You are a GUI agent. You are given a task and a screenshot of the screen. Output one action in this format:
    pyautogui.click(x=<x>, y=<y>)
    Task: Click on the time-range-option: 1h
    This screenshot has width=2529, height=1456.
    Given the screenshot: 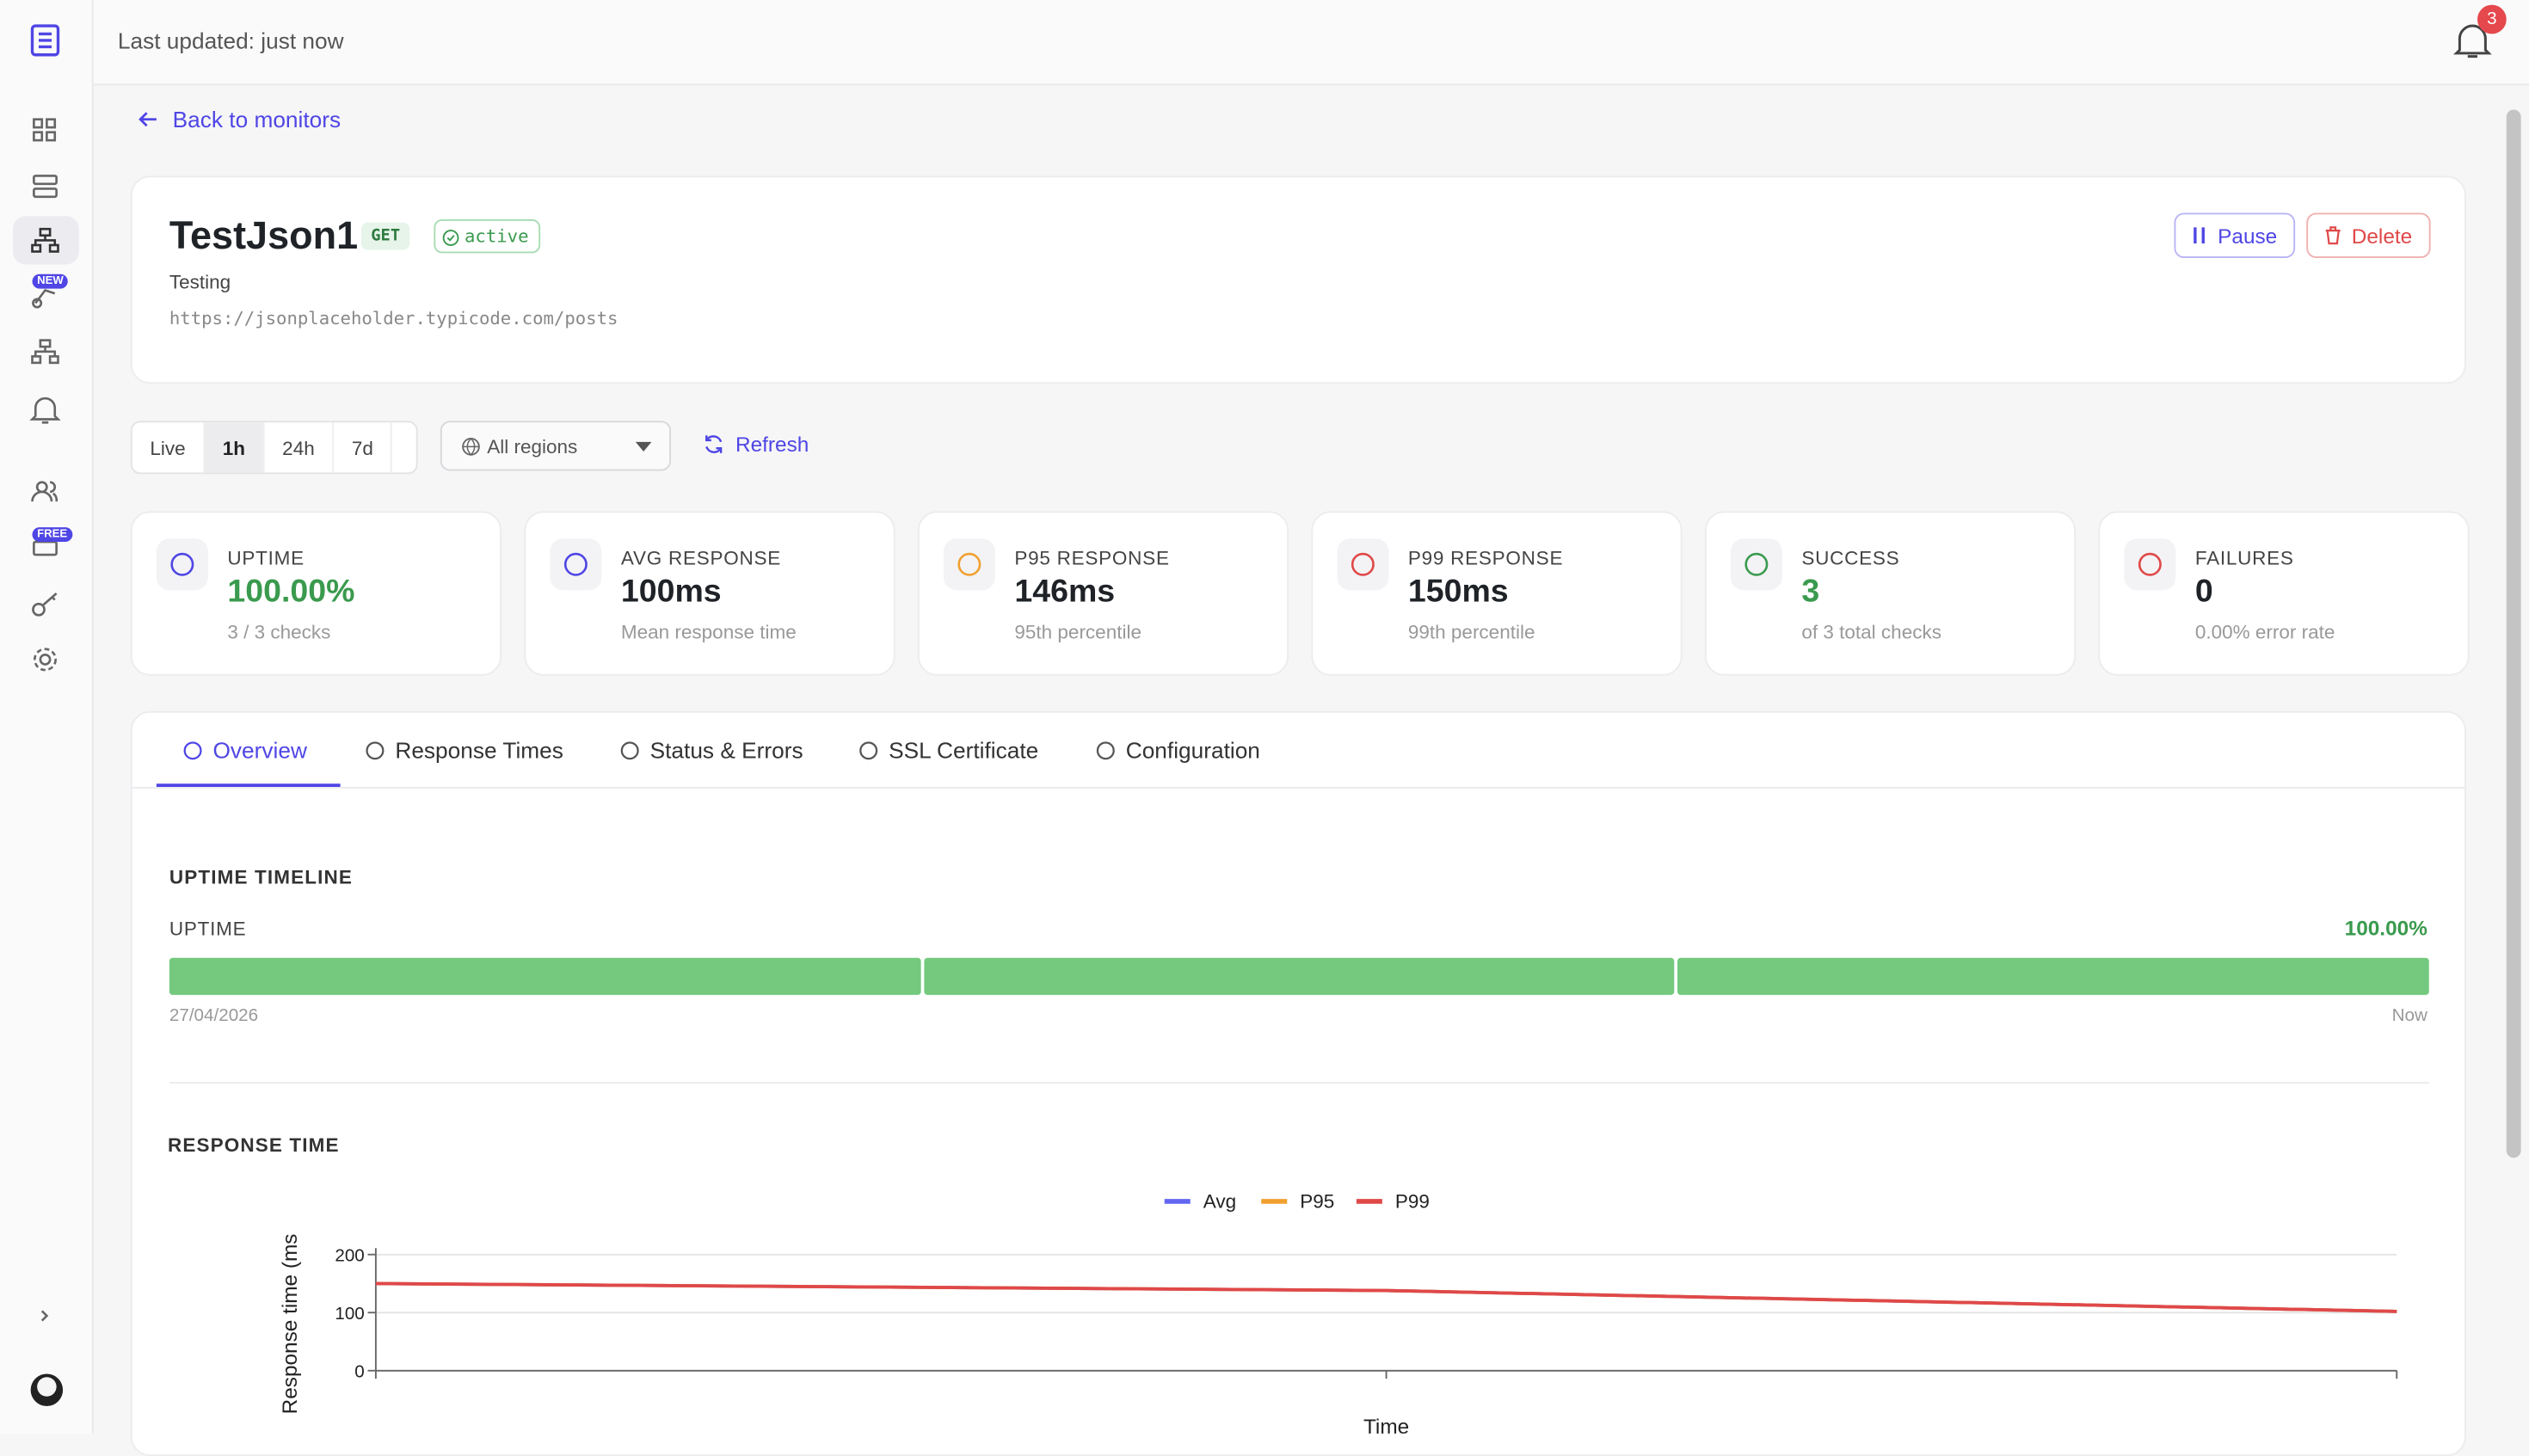 What is the action you would take?
    pyautogui.click(x=235, y=448)
    